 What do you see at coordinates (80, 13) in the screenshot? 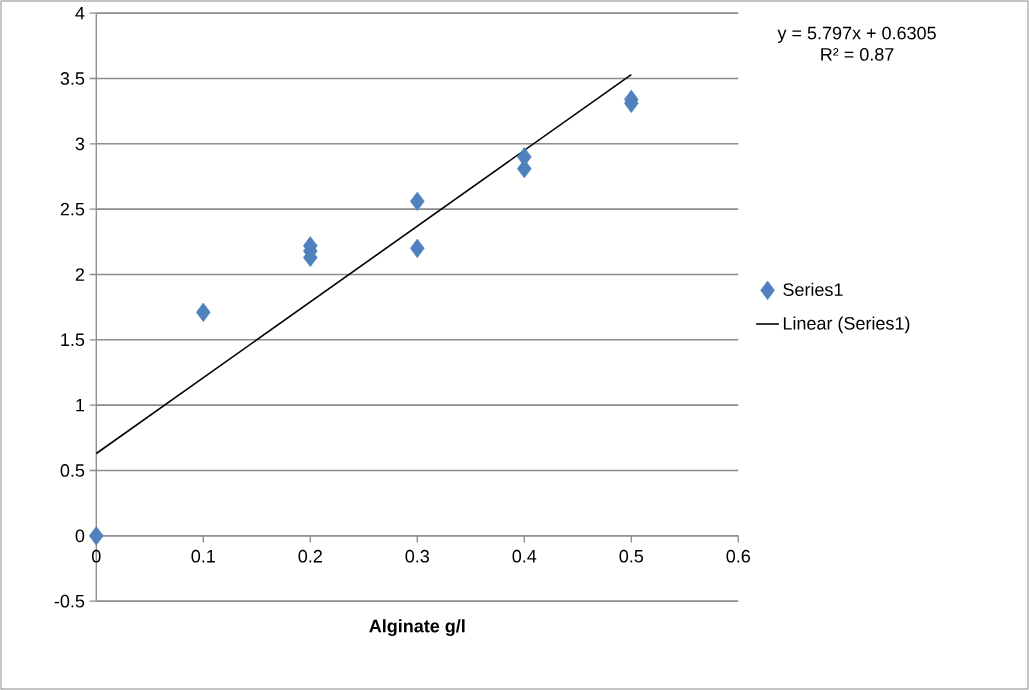
I see `y-tick-label: 4` at bounding box center [80, 13].